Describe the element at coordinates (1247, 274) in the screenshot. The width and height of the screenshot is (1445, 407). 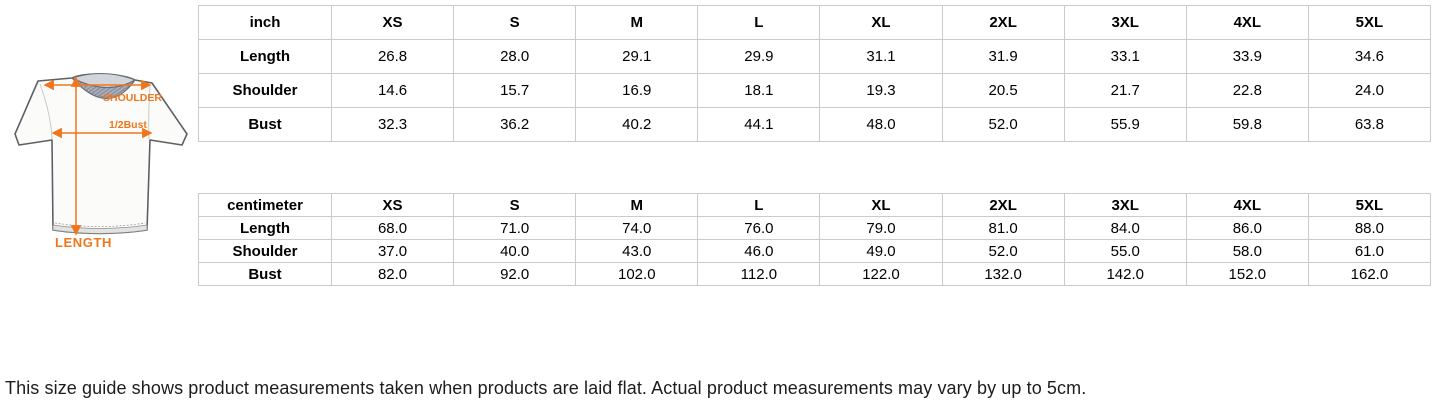
I see `value-cell: 152.0` at that location.